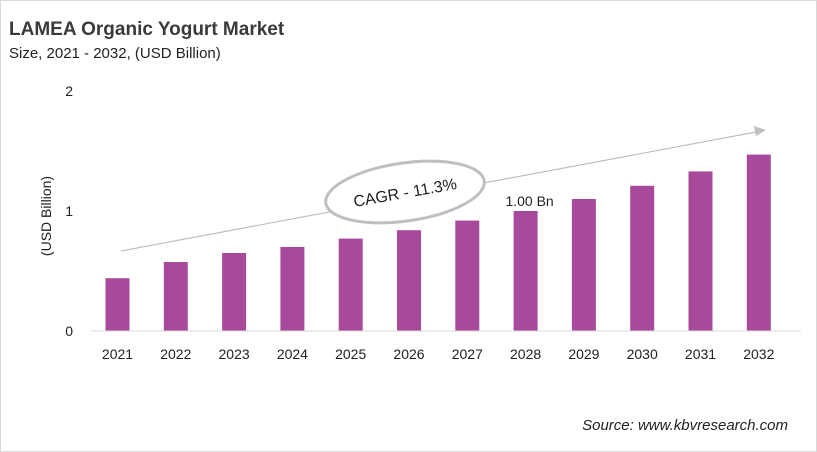 The width and height of the screenshot is (817, 452). I want to click on bar-2028, so click(525, 271).